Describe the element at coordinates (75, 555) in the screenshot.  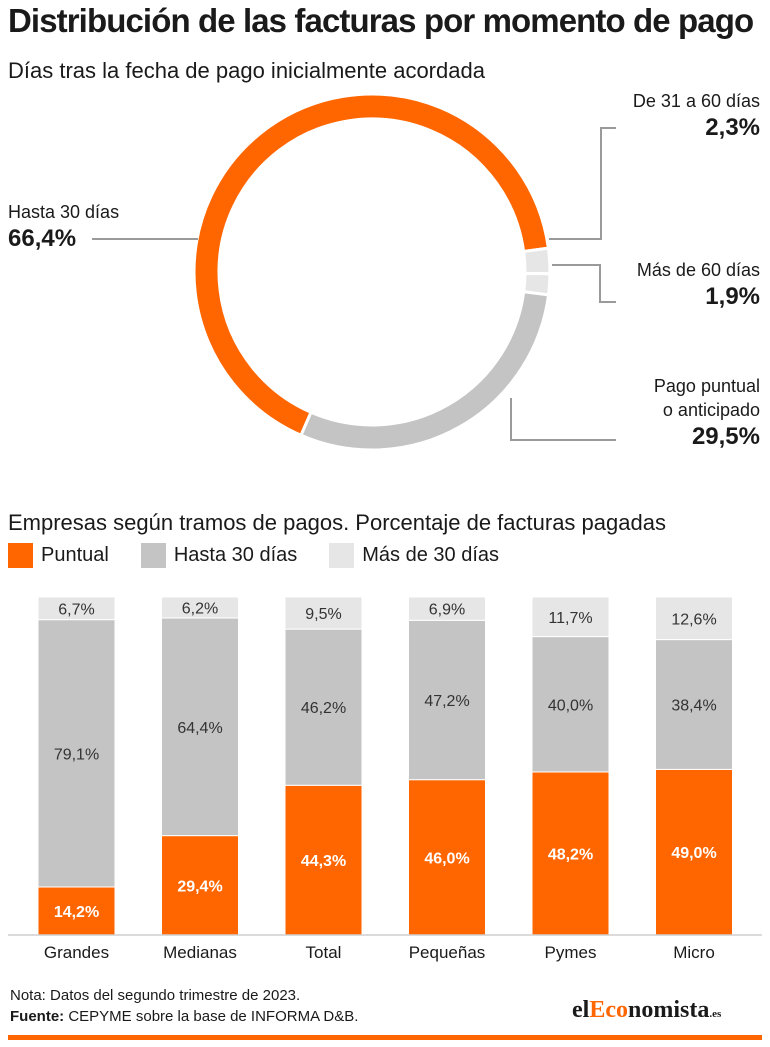
I see `legend-label: Puntual` at that location.